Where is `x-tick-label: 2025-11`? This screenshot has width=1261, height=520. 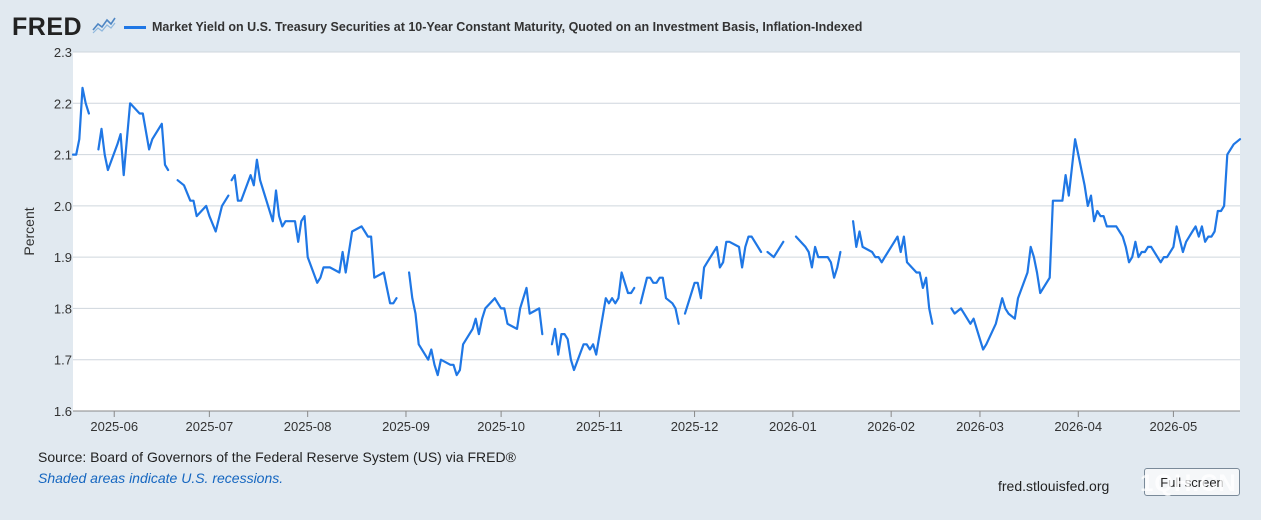
x-tick-label: 2025-11 is located at coordinates (599, 426).